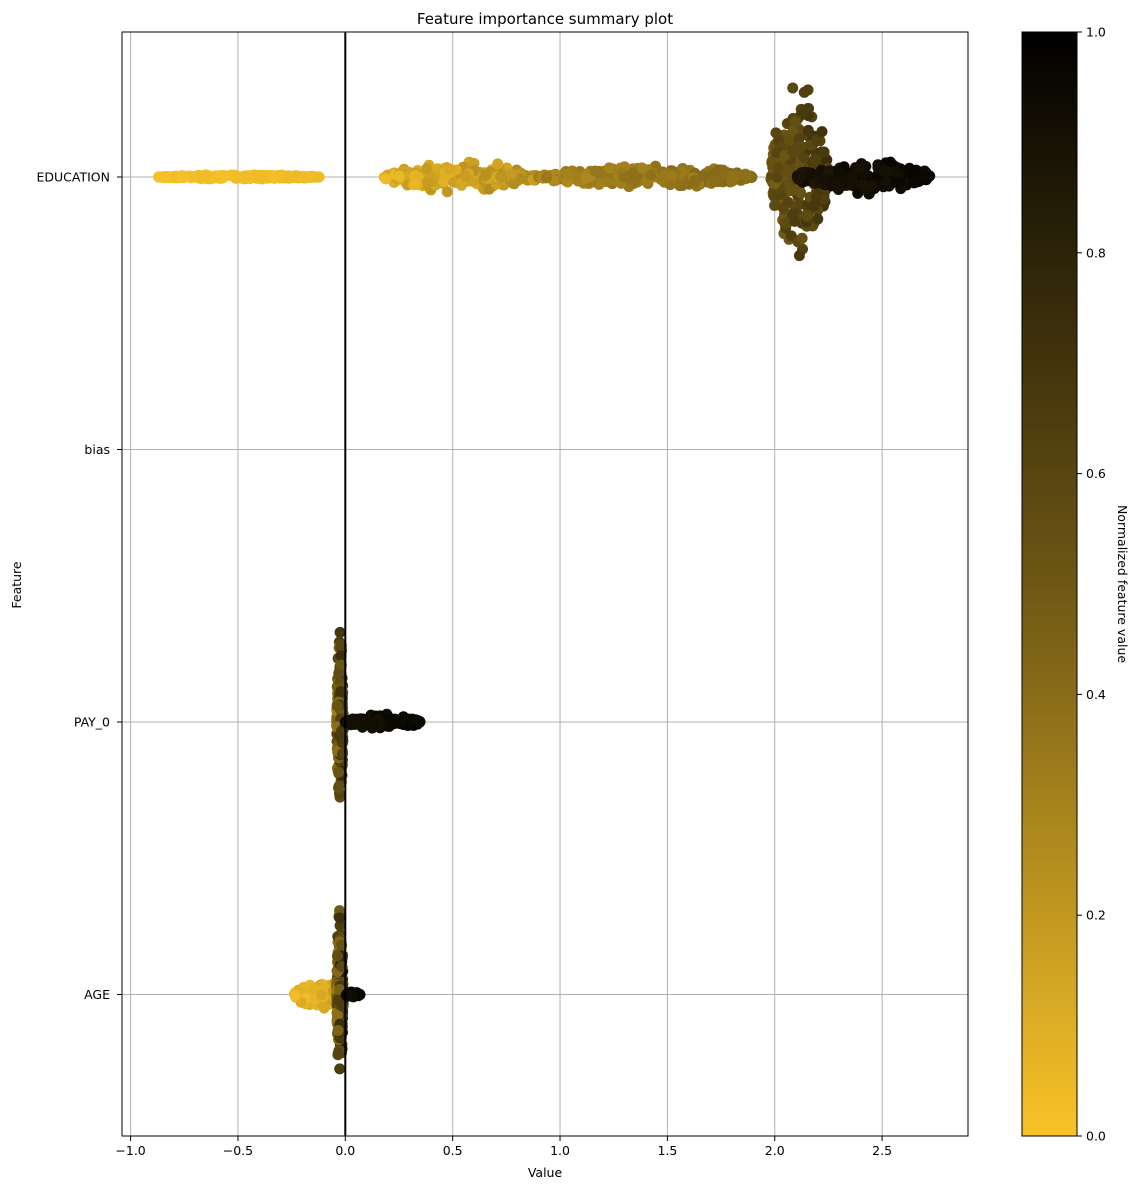 The width and height of the screenshot is (1138, 1190). What do you see at coordinates (1096, 473) in the screenshot?
I see `colorbar-tick-label: 0.6` at bounding box center [1096, 473].